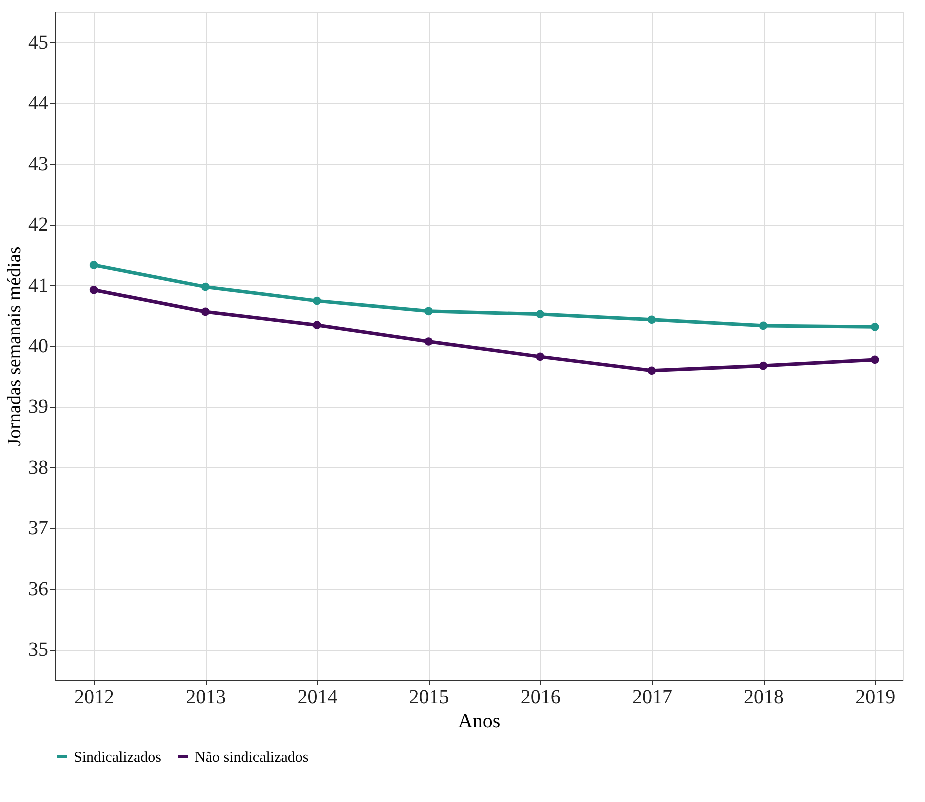 The height and width of the screenshot is (802, 925). I want to click on legend-label: Sindicalizados, so click(118, 758).